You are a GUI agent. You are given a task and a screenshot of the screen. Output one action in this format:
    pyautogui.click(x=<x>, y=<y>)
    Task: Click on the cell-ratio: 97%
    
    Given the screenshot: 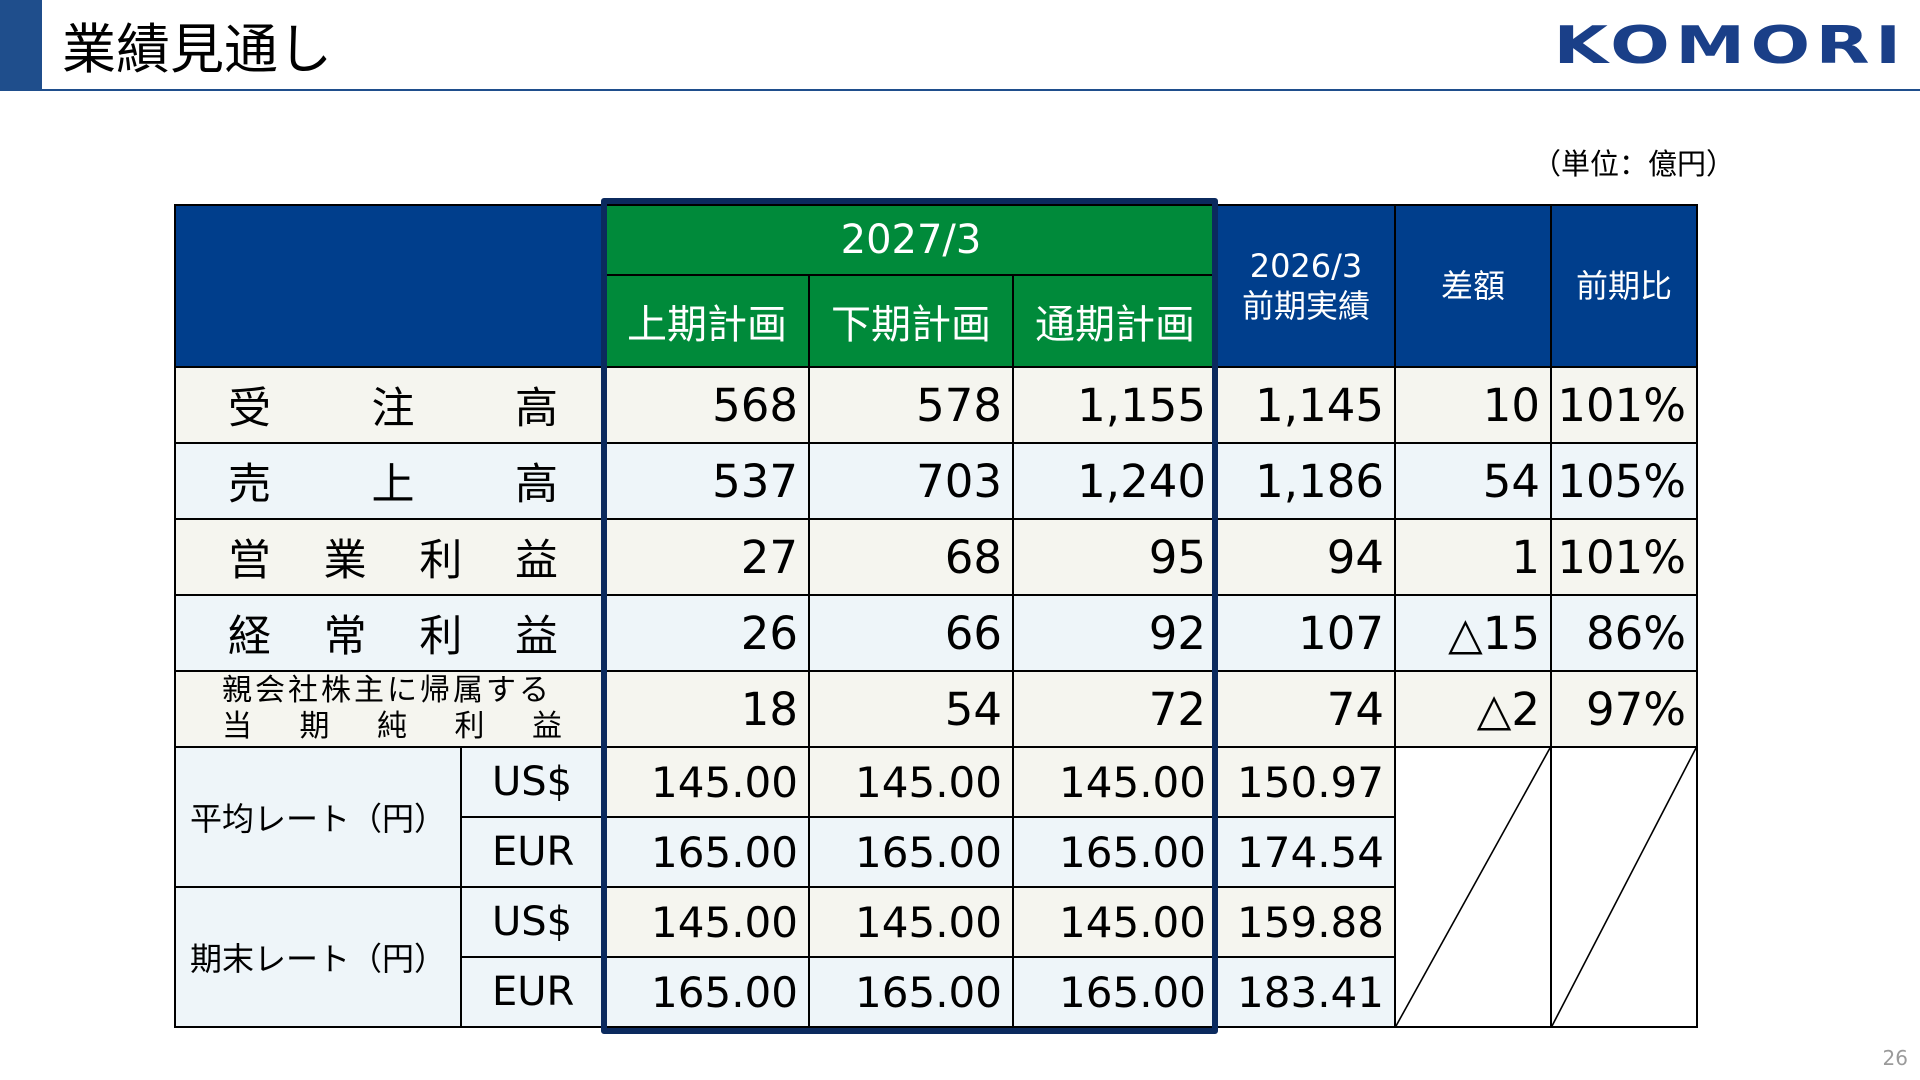 What is the action you would take?
    pyautogui.click(x=1624, y=709)
    